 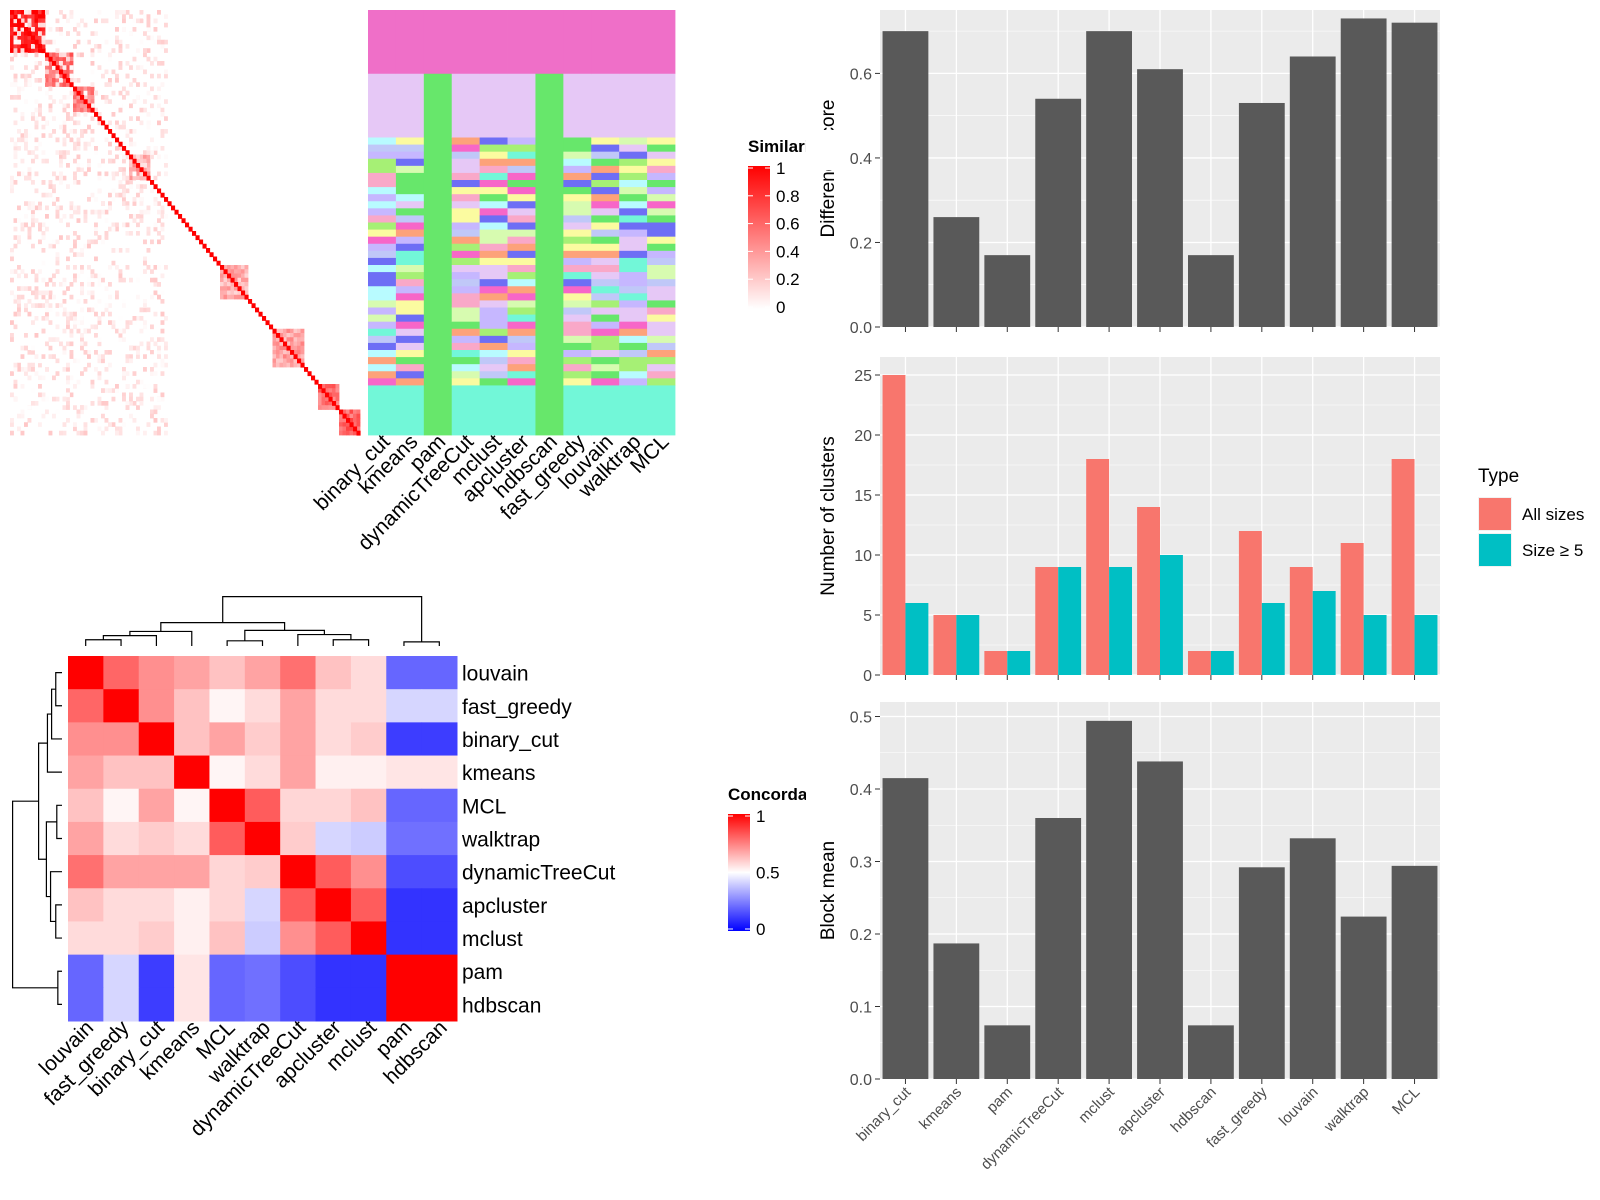 What do you see at coordinates (538, 873) in the screenshot?
I see `concordance-row-label: dynamicTreeCut` at bounding box center [538, 873].